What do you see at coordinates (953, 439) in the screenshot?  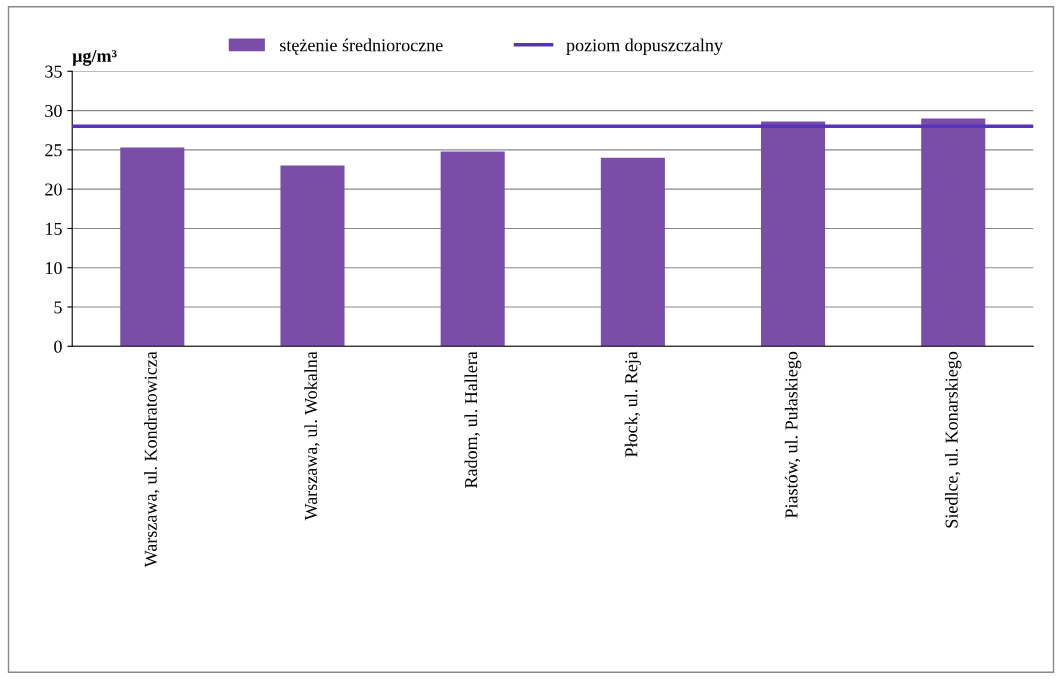 I see `x-tick-label: Siedlce, ul. Konarskiego` at bounding box center [953, 439].